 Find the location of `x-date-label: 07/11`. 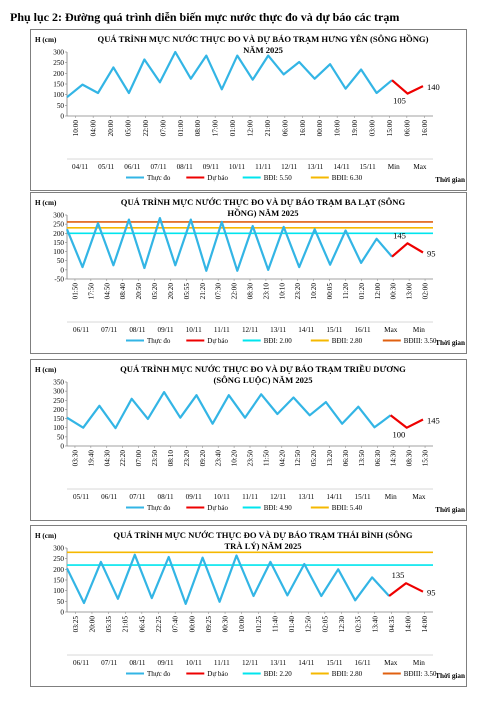

x-date-label: 07/11 is located at coordinates (137, 497).